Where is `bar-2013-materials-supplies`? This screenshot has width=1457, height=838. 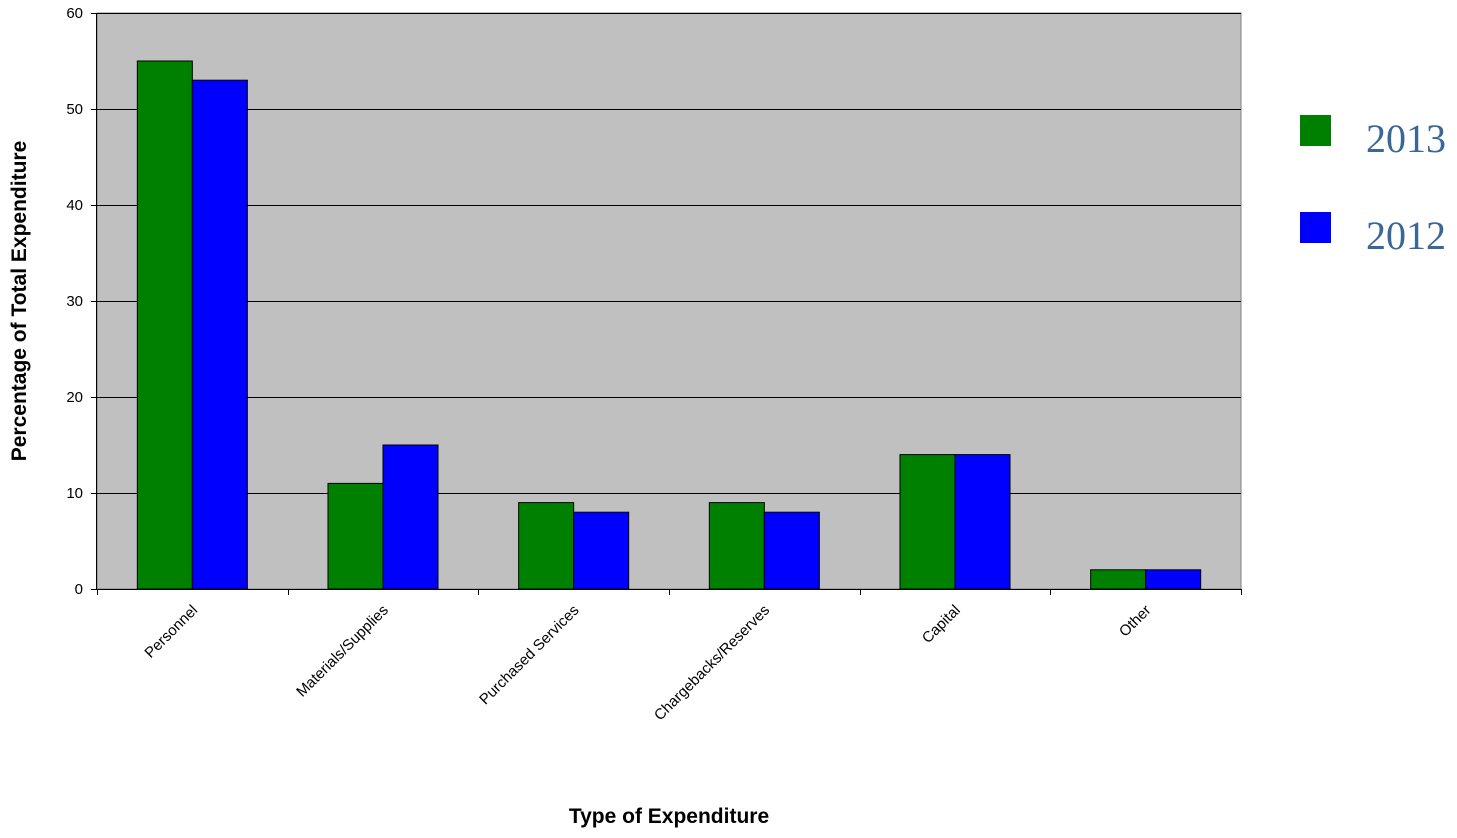 bar-2013-materials-supplies is located at coordinates (355, 536).